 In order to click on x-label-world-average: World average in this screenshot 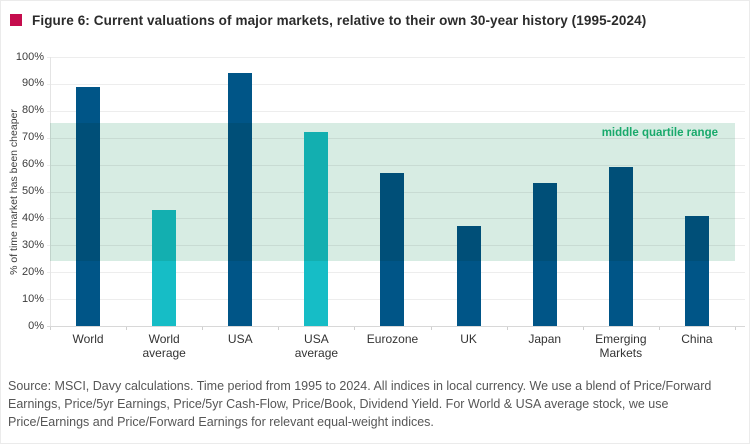, I will do `click(164, 346)`.